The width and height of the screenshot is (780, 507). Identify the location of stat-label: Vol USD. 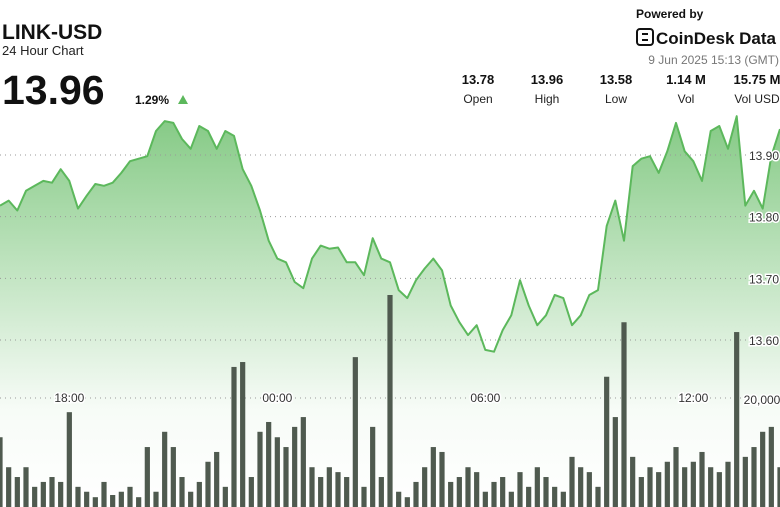
(757, 99).